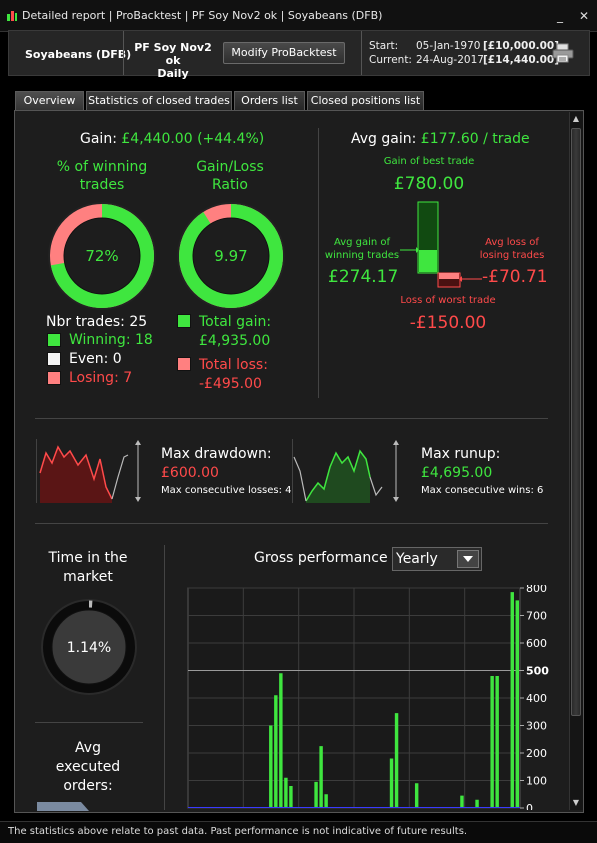 The image size is (597, 843). I want to click on winning-title-line1: % of winning, so click(102, 167).